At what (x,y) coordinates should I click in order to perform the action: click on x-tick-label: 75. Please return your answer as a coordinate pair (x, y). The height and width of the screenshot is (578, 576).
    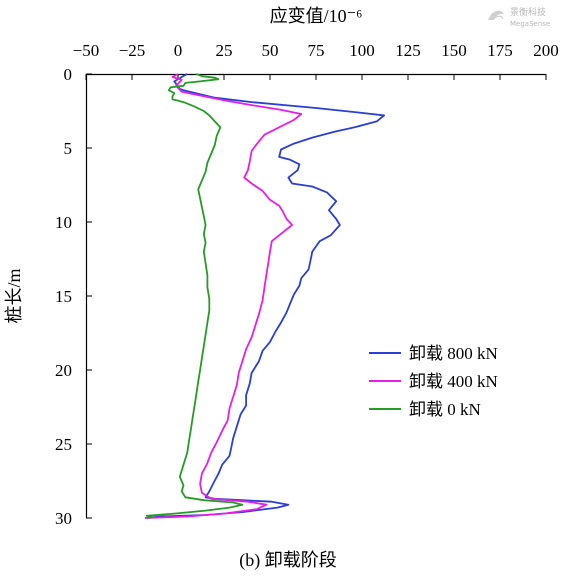
    Looking at the image, I should click on (316, 50).